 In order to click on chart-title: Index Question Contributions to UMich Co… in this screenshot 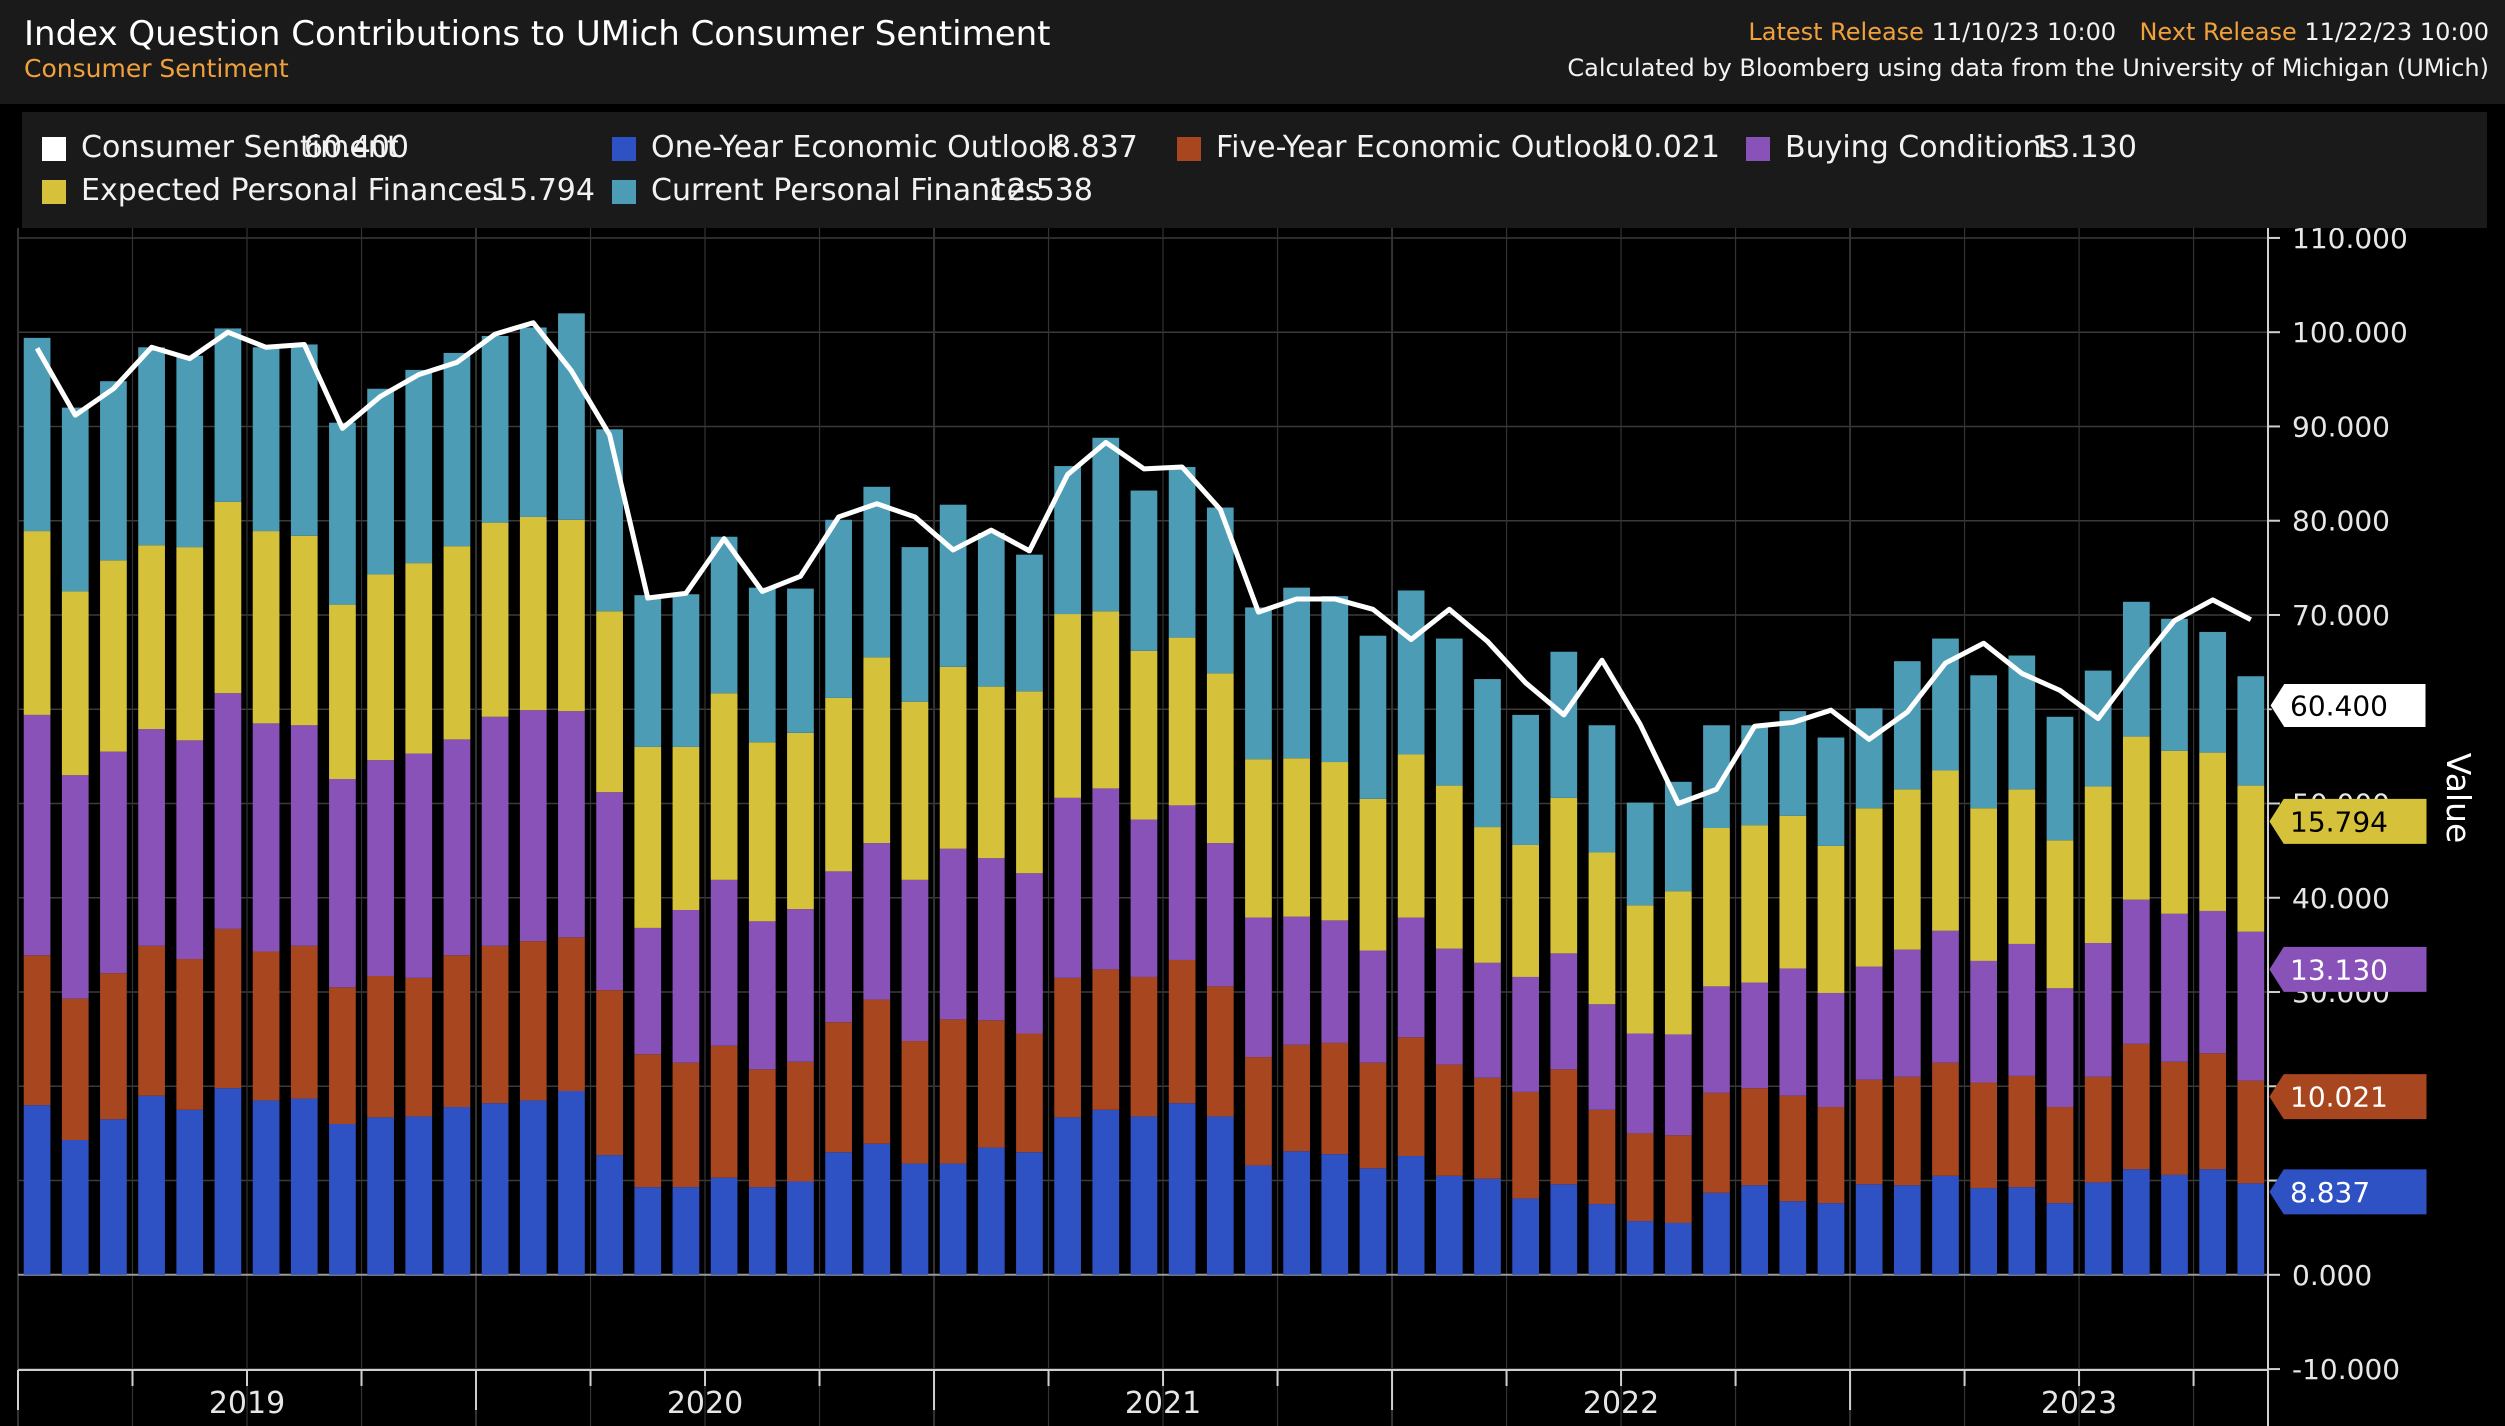, I will do `click(537, 34)`.